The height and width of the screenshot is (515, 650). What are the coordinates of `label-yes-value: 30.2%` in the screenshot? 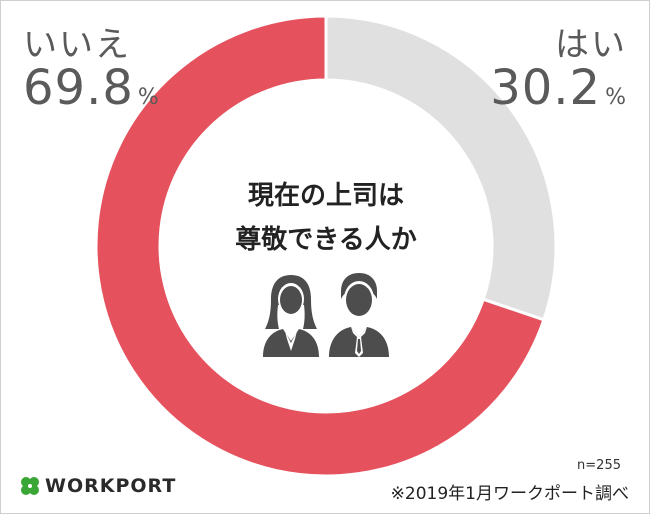 It's located at (558, 93).